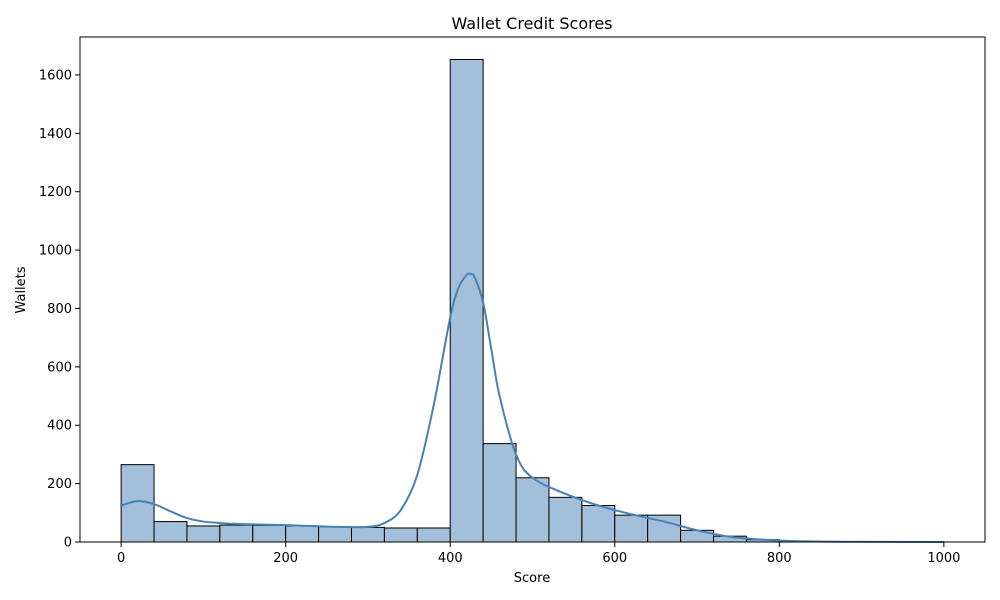 This screenshot has height=600, width=1000. I want to click on x-axis-label: Score, so click(532, 578).